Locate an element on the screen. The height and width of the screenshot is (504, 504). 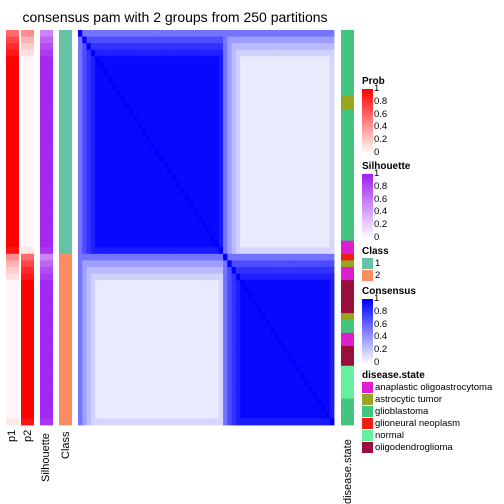
legend-tick-label: 0.8 is located at coordinates (381, 186).